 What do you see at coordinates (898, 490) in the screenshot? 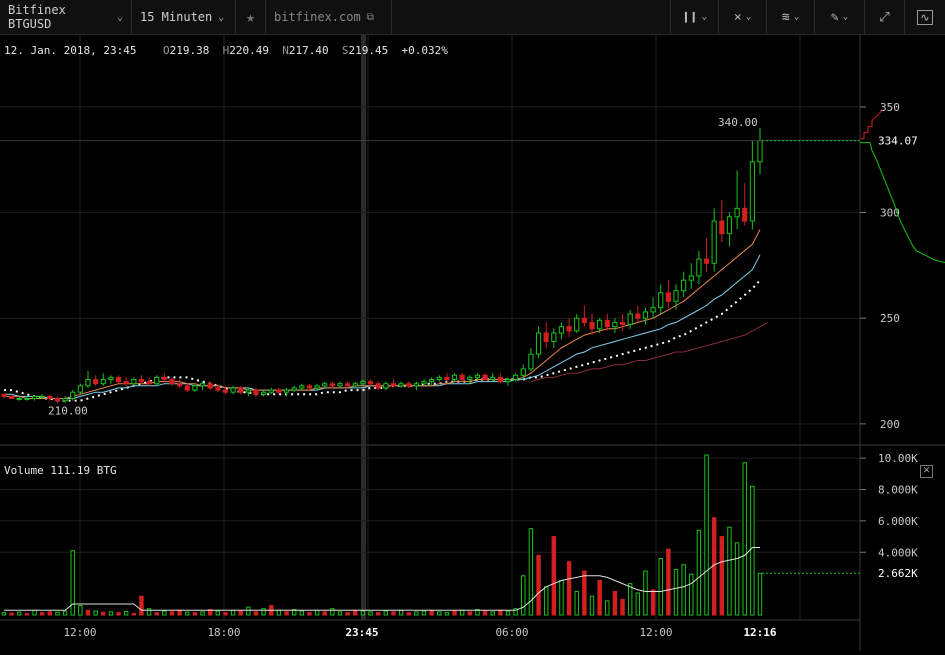
I see `volume-tick-label: 8.000K` at bounding box center [898, 490].